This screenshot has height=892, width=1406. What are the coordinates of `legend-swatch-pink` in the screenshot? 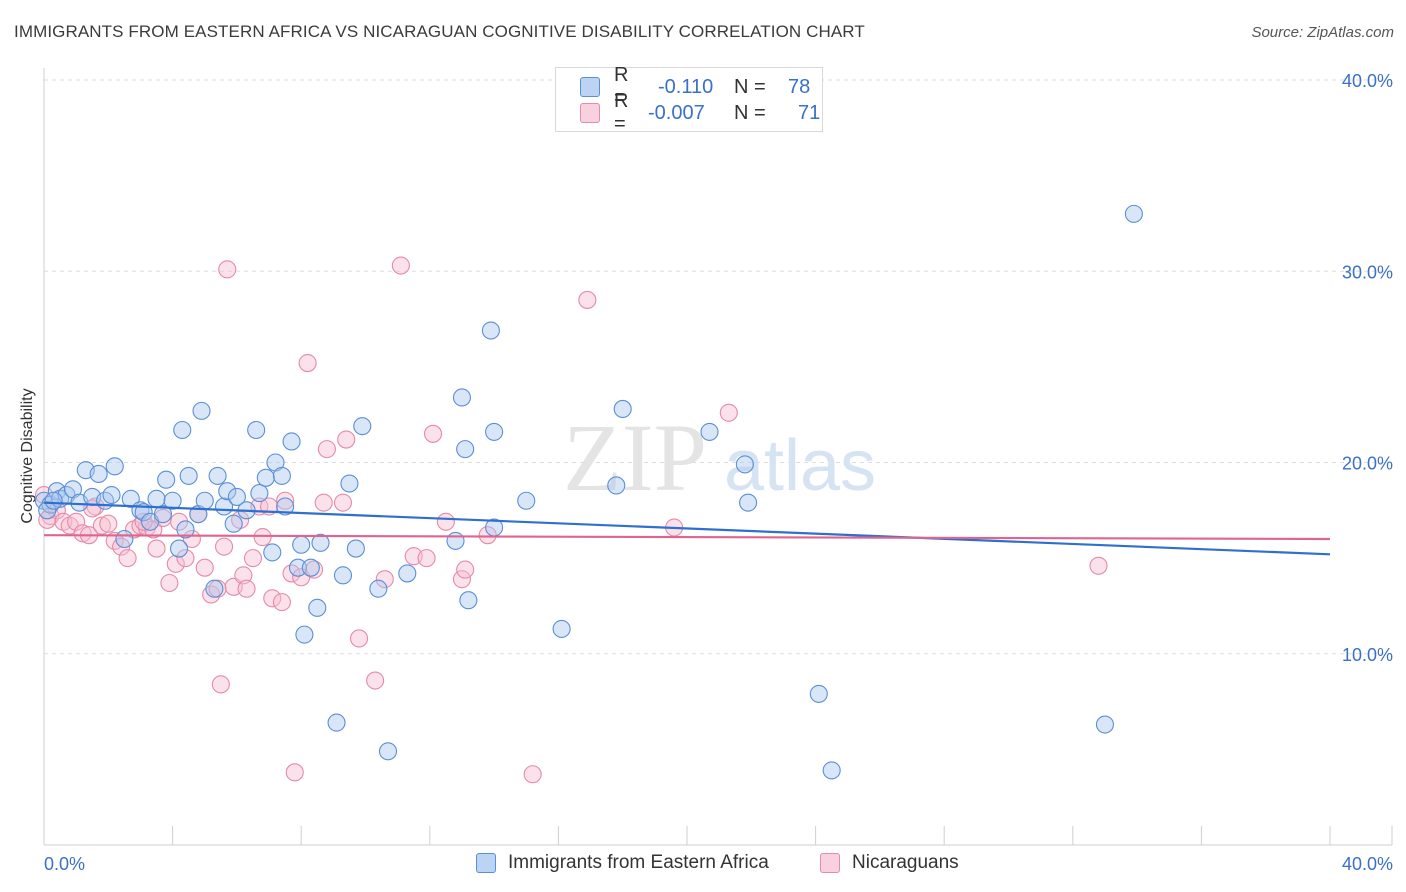 It's located at (590, 113).